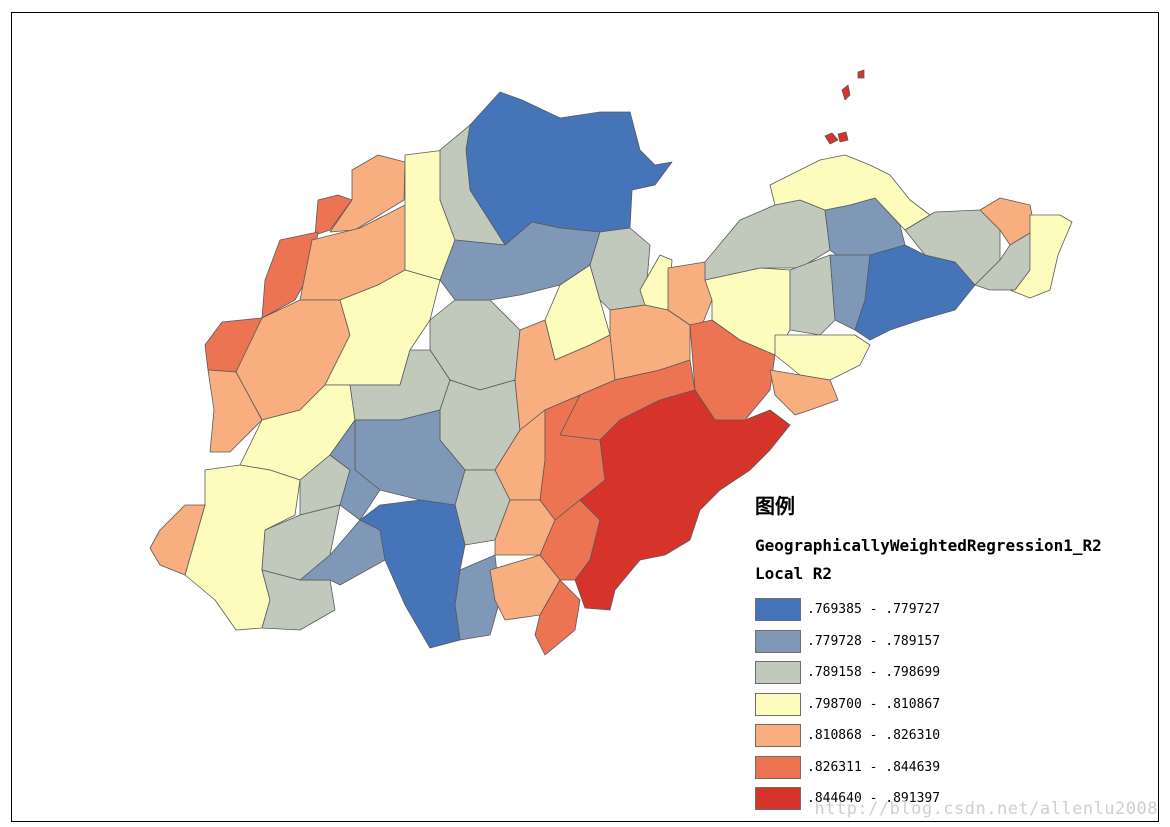 The image size is (1170, 827). Describe the element at coordinates (569, 168) in the screenshot. I see `region-north-blue` at that location.